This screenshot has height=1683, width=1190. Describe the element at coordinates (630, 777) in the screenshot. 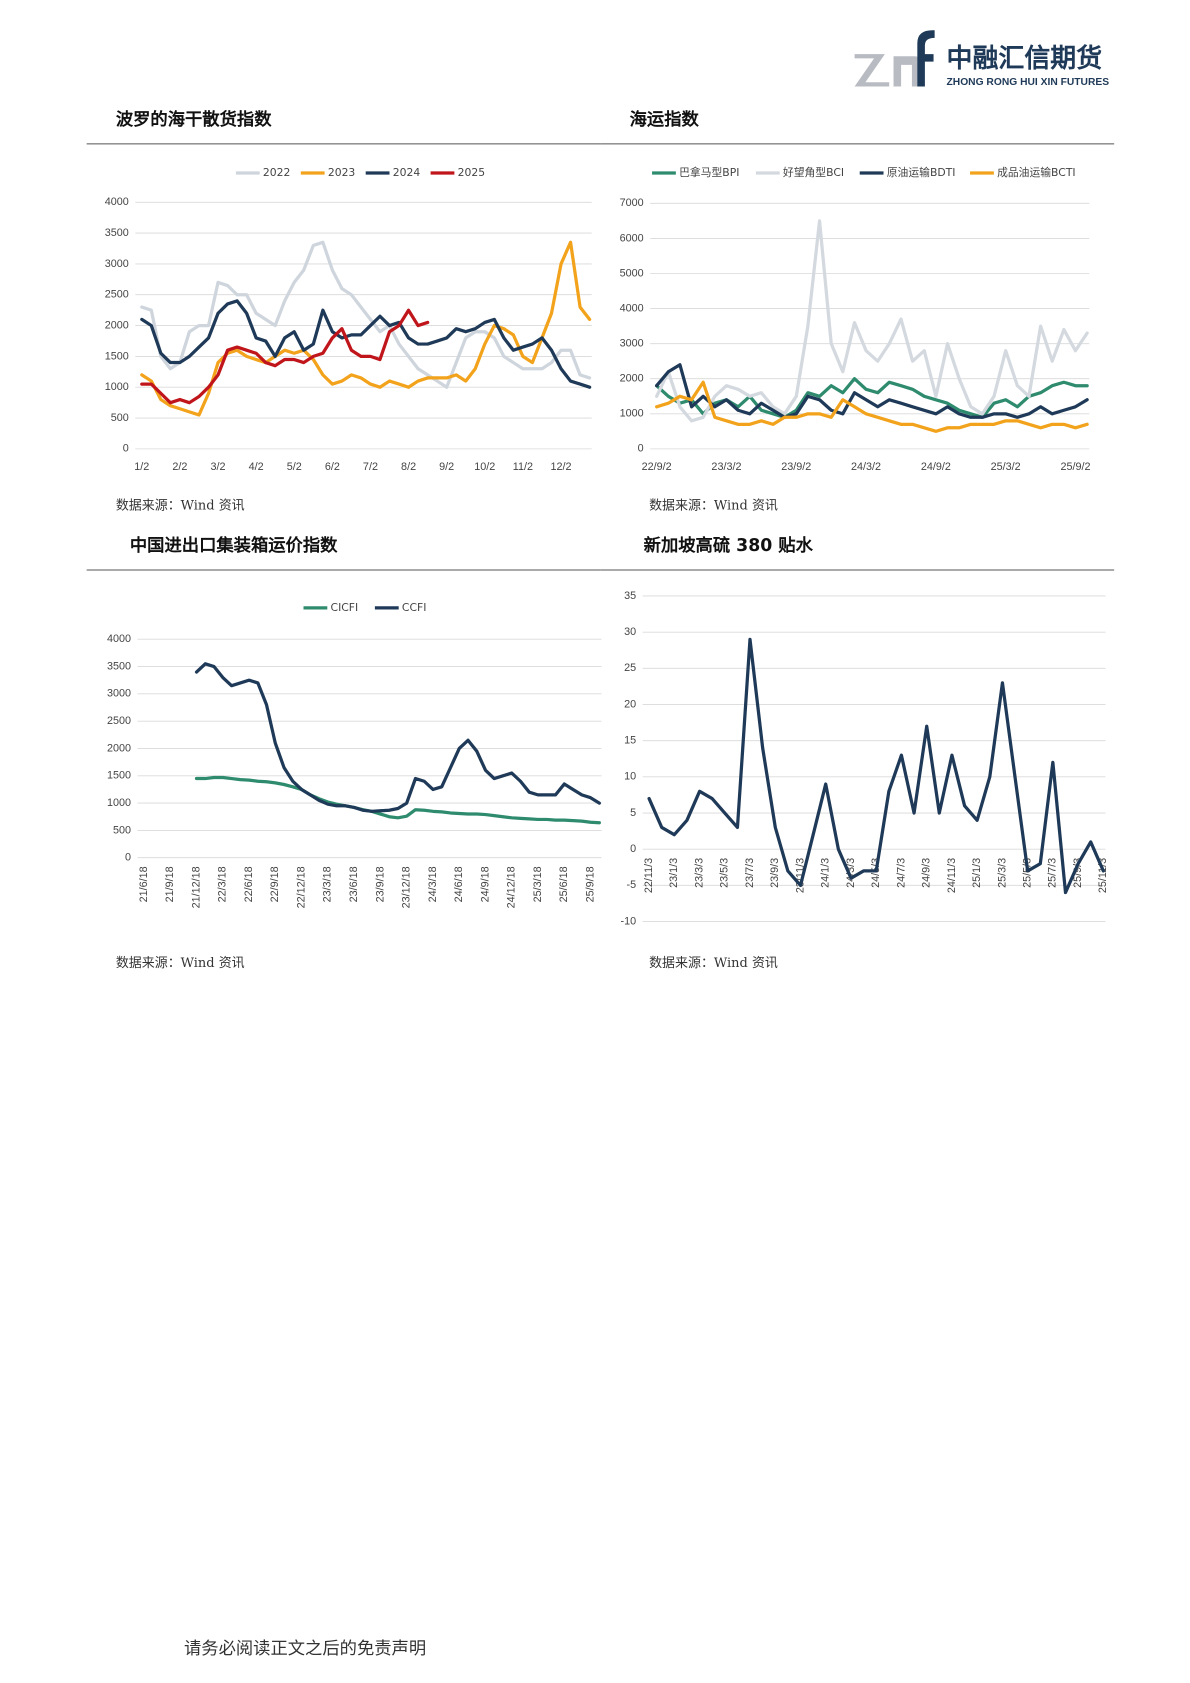

I see `y-tick-label: 10` at that location.